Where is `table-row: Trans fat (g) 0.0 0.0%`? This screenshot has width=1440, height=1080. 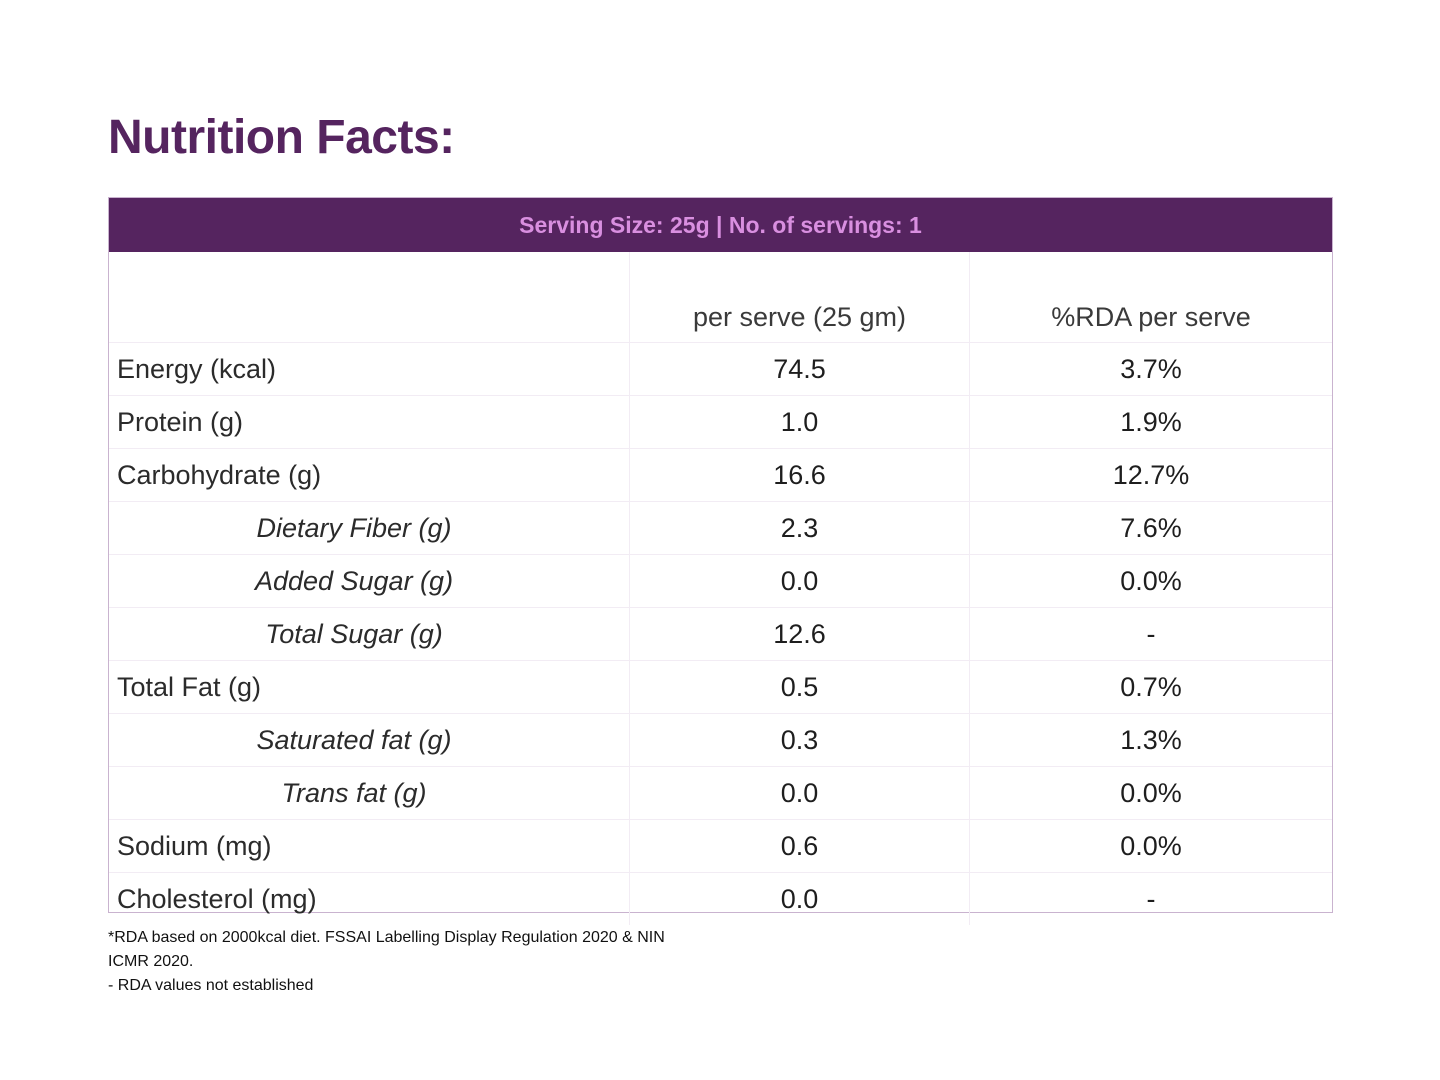
table-row: Trans fat (g) 0.0 0.0% is located at coordinates (720, 792).